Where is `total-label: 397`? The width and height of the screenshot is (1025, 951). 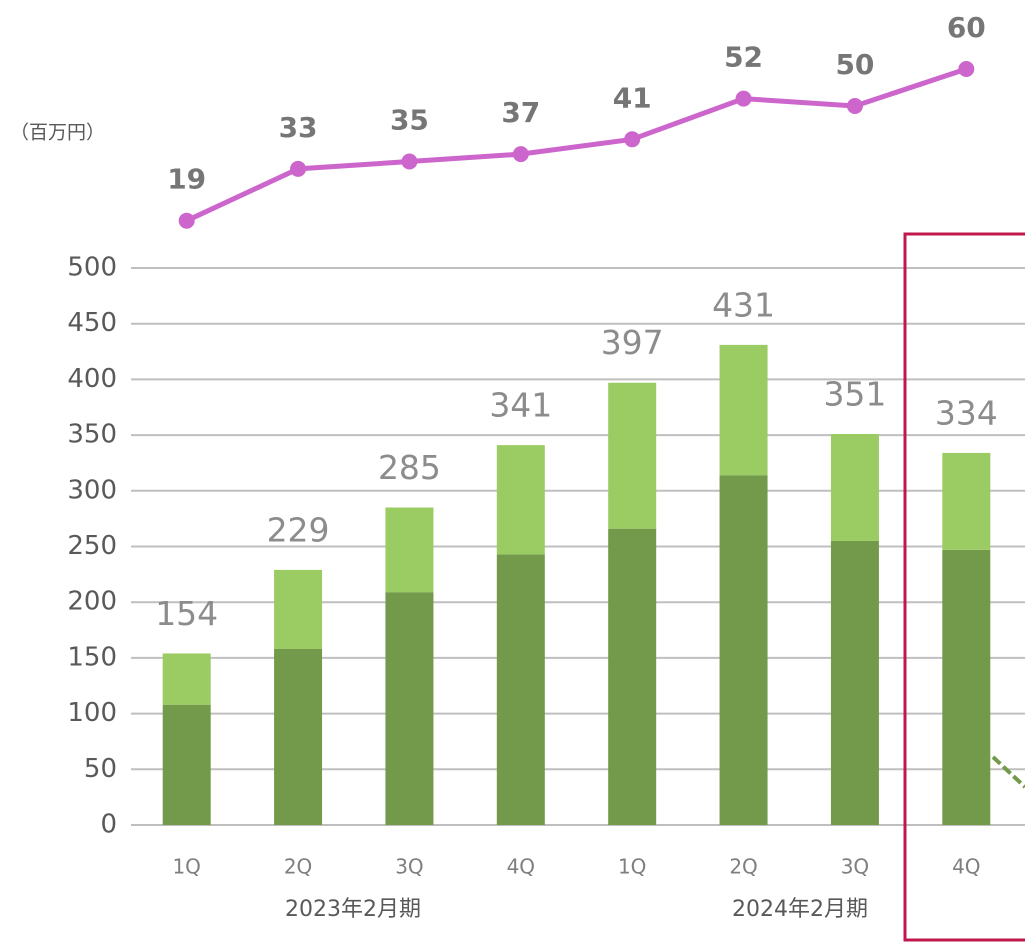 total-label: 397 is located at coordinates (632, 342).